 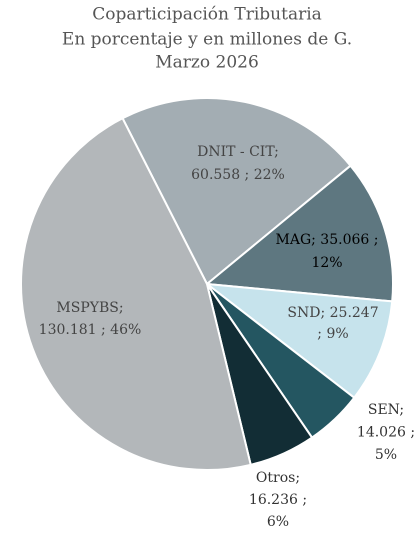 I want to click on data-label: 130.181 ; 46%, so click(x=90, y=330).